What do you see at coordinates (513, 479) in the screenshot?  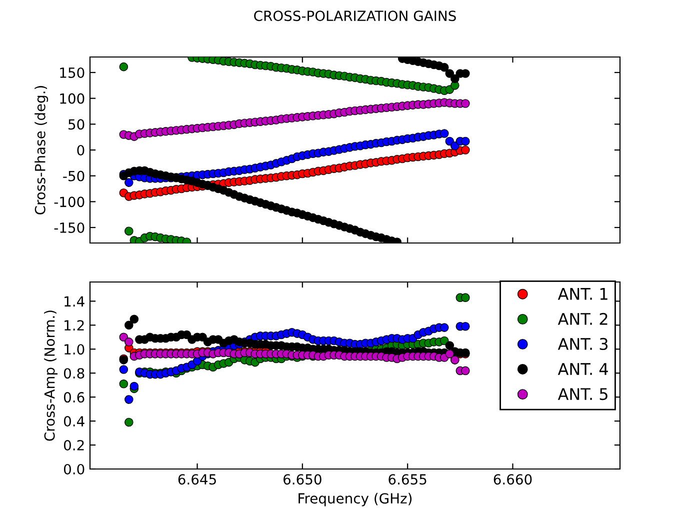 I see `x-tick-label: 6.660` at bounding box center [513, 479].